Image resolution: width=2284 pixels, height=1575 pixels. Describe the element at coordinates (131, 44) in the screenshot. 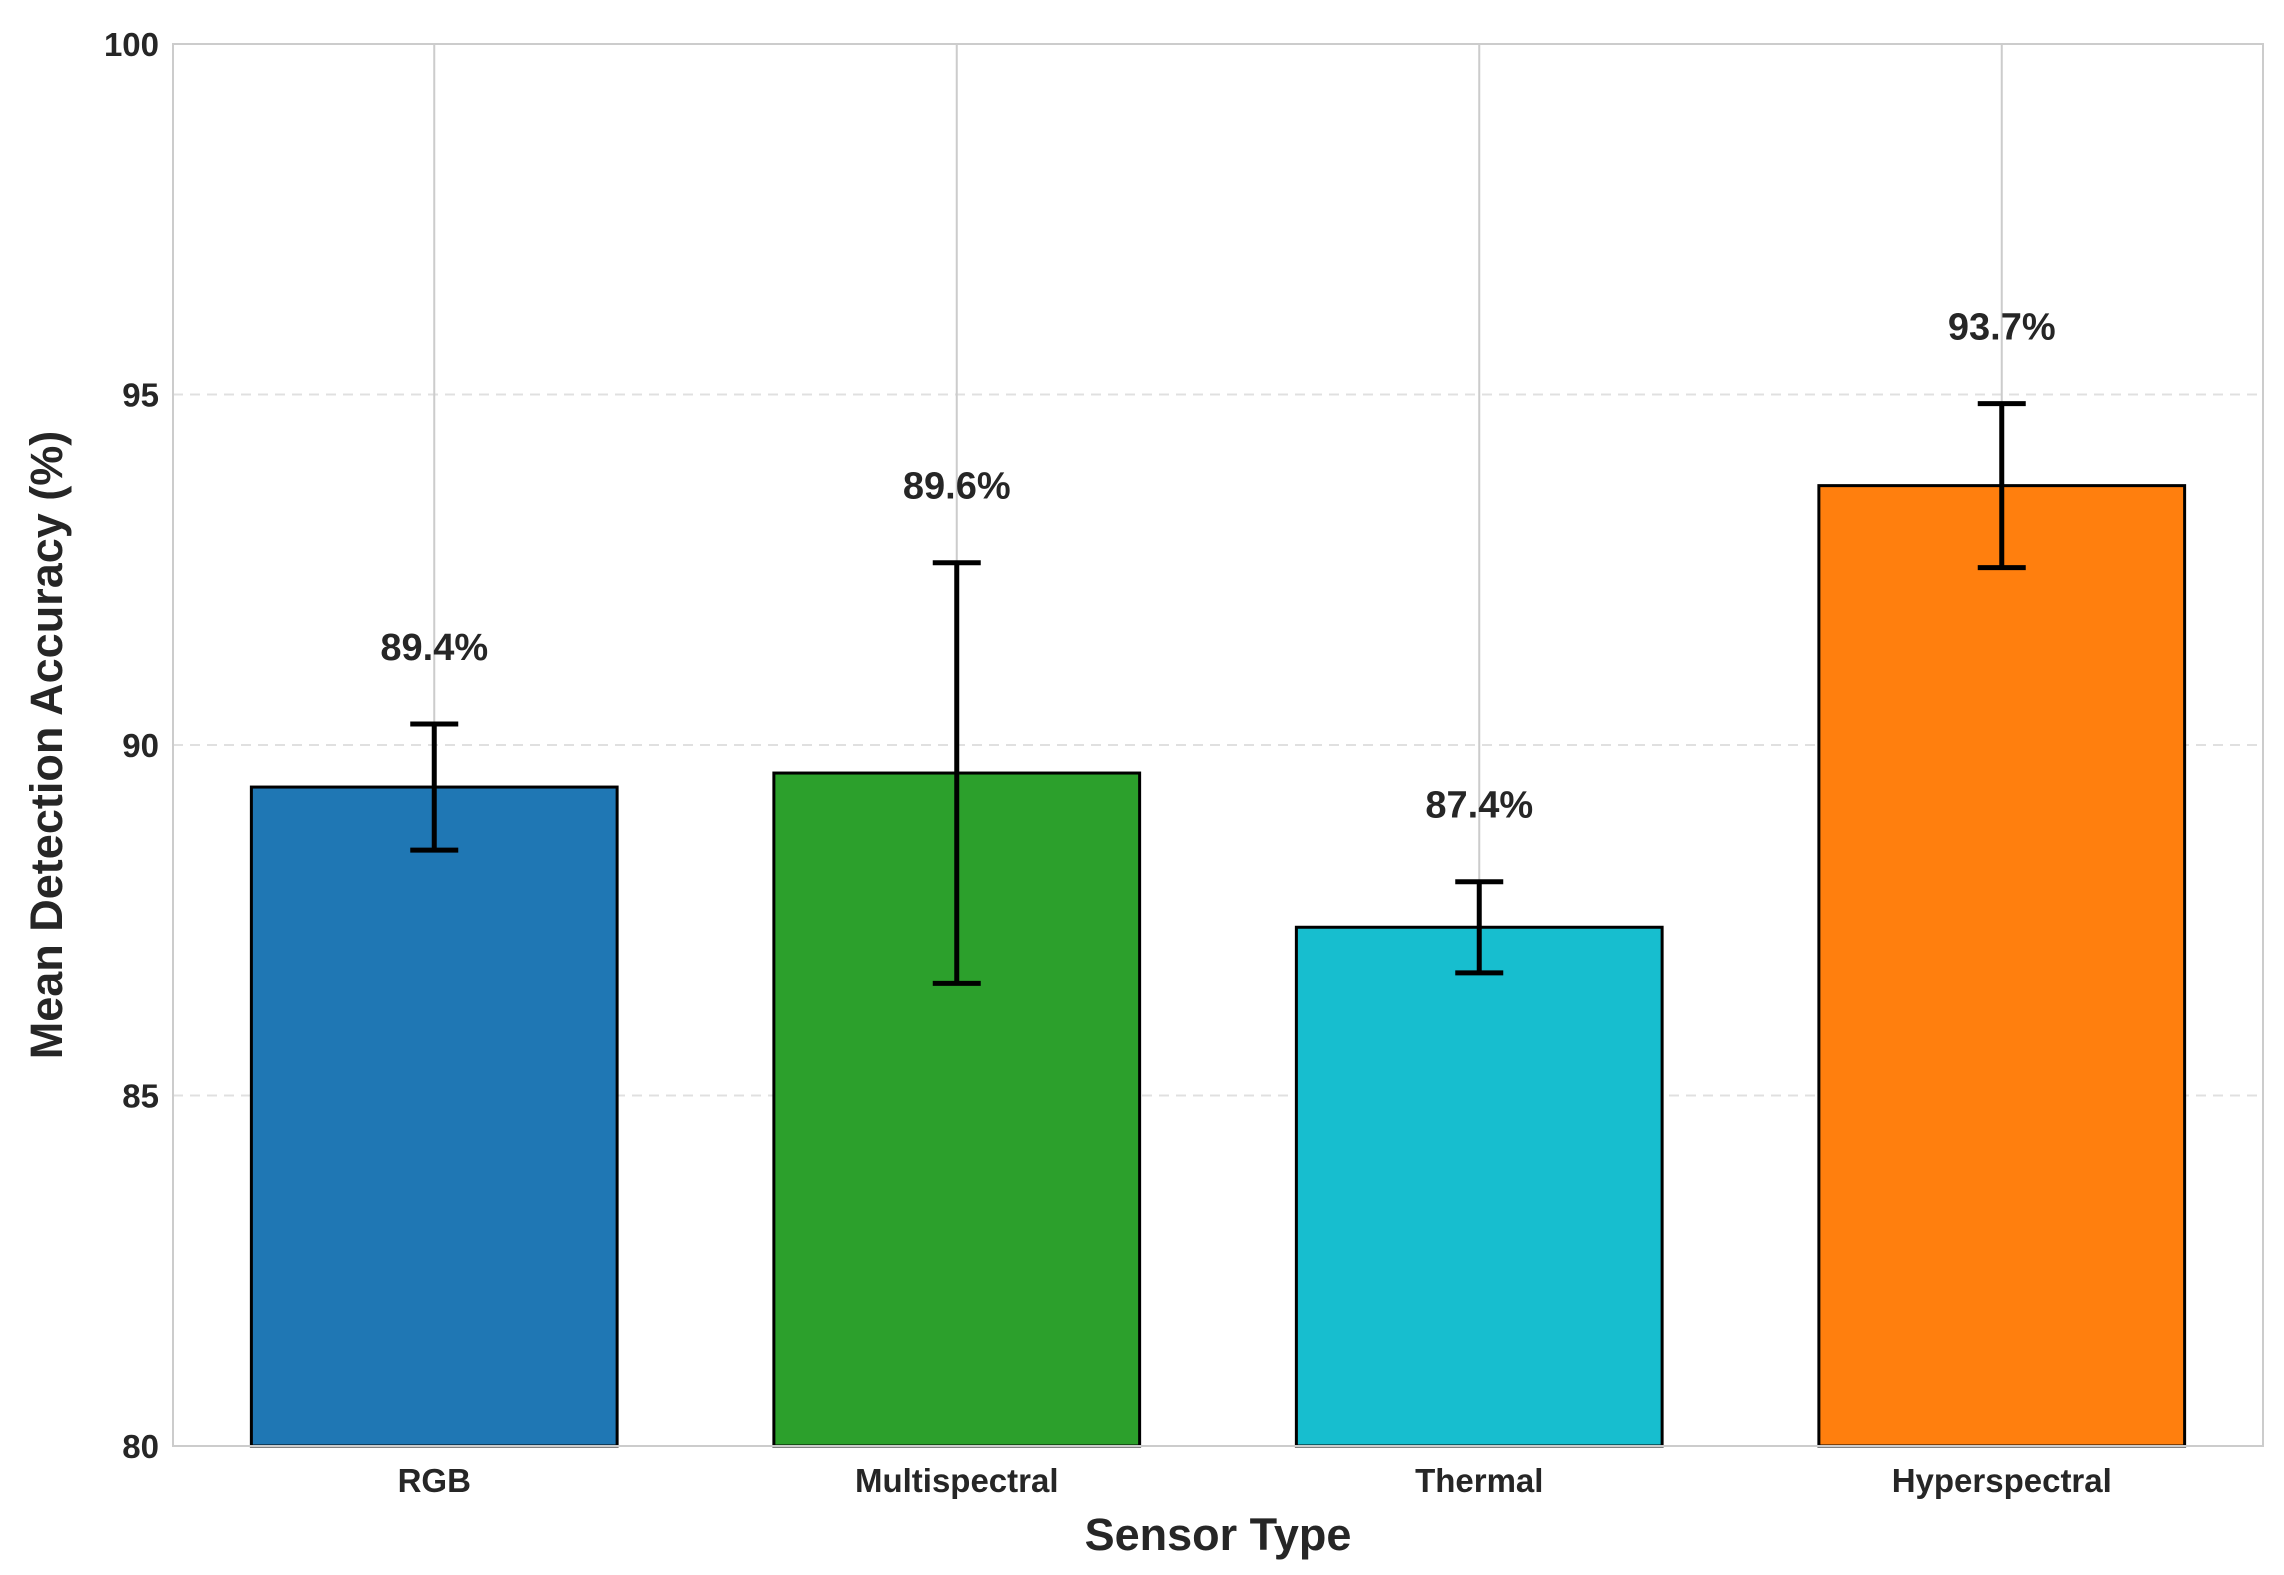

I see `y-tick-label: 100` at that location.